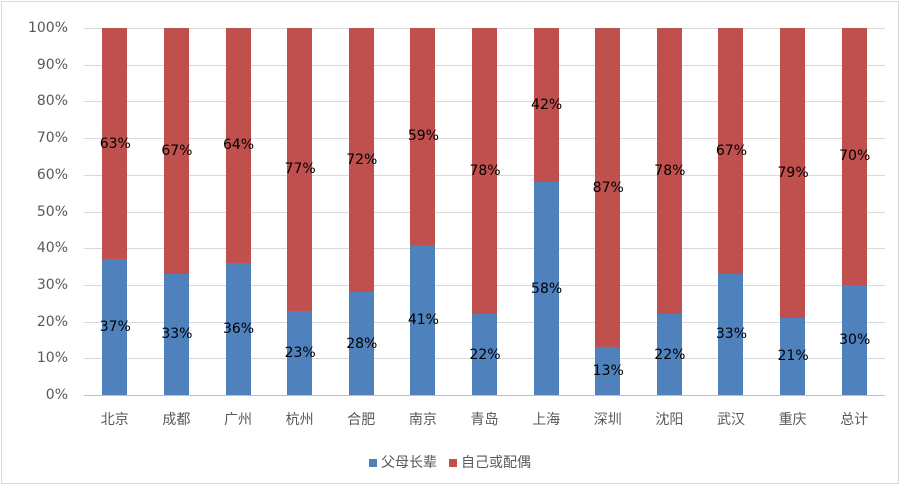 The width and height of the screenshot is (900, 485). I want to click on x-tick-label: 总计, so click(854, 420).